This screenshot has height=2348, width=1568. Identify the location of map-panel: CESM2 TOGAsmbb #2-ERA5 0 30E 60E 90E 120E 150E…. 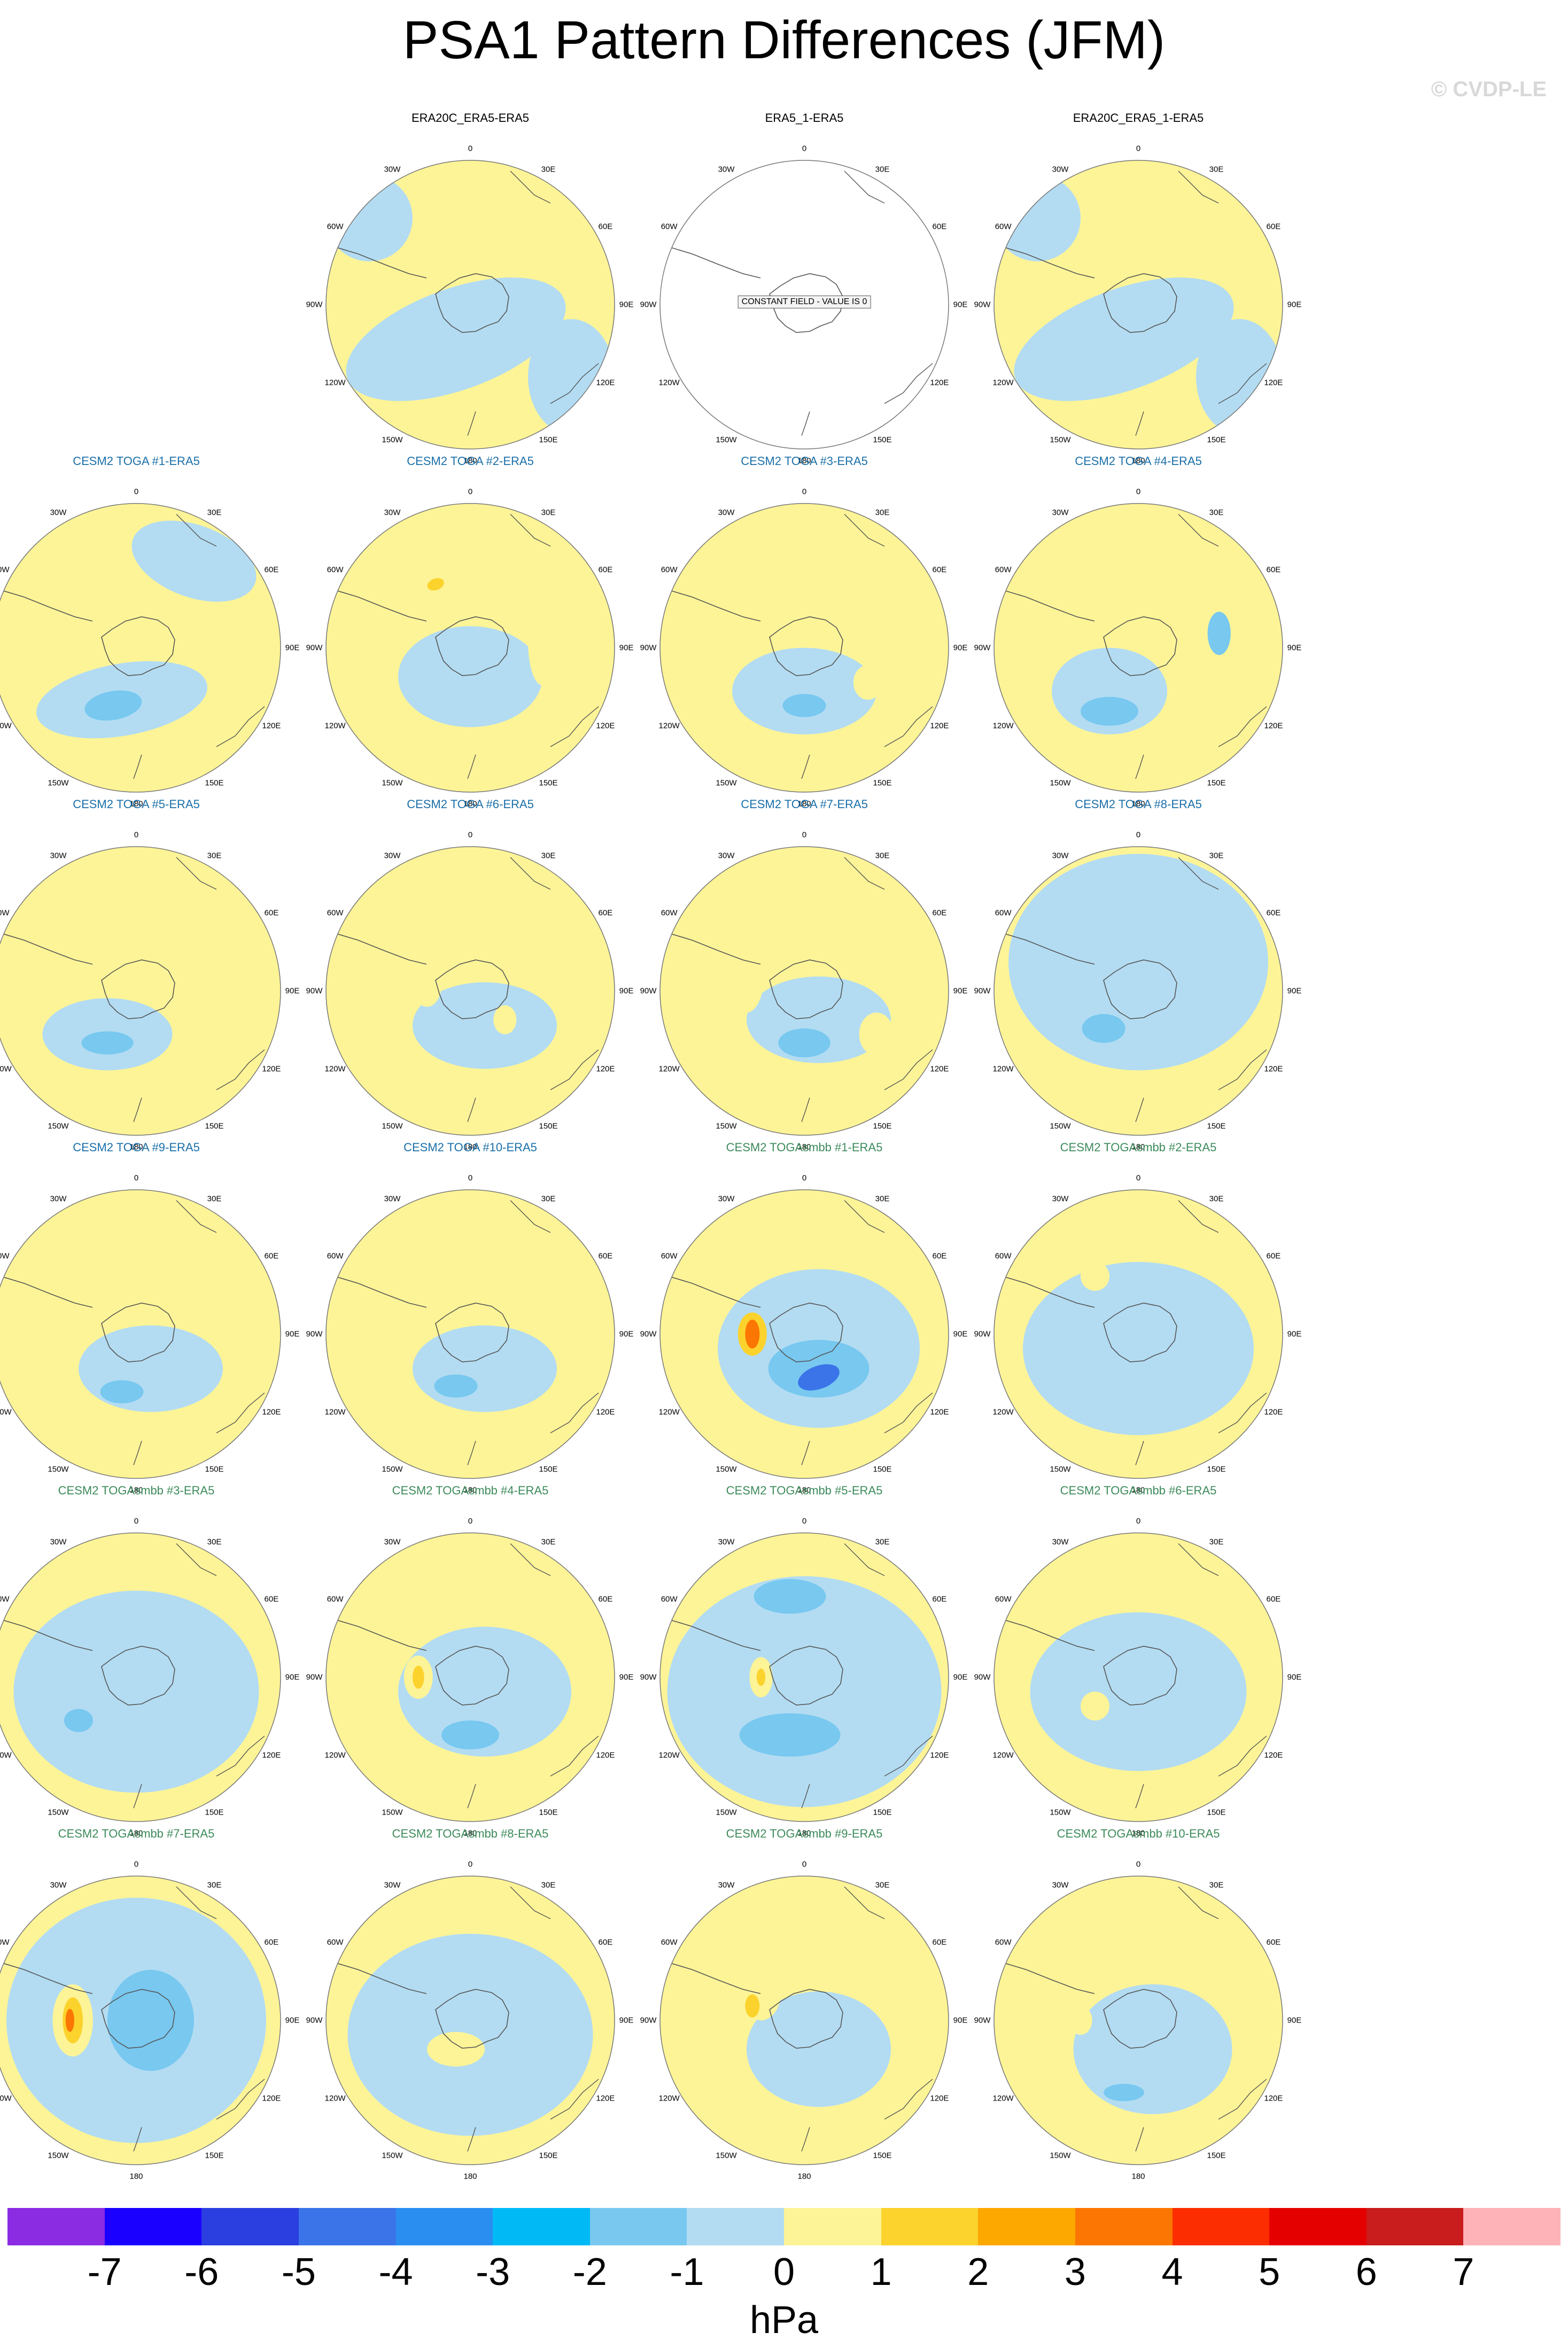
(1138, 1323).